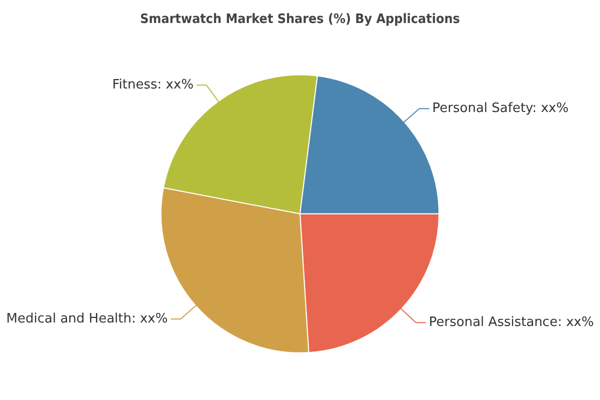 The width and height of the screenshot is (600, 400). Describe the element at coordinates (511, 322) in the screenshot. I see `slice-label: Personal Assistance: xx%` at that location.